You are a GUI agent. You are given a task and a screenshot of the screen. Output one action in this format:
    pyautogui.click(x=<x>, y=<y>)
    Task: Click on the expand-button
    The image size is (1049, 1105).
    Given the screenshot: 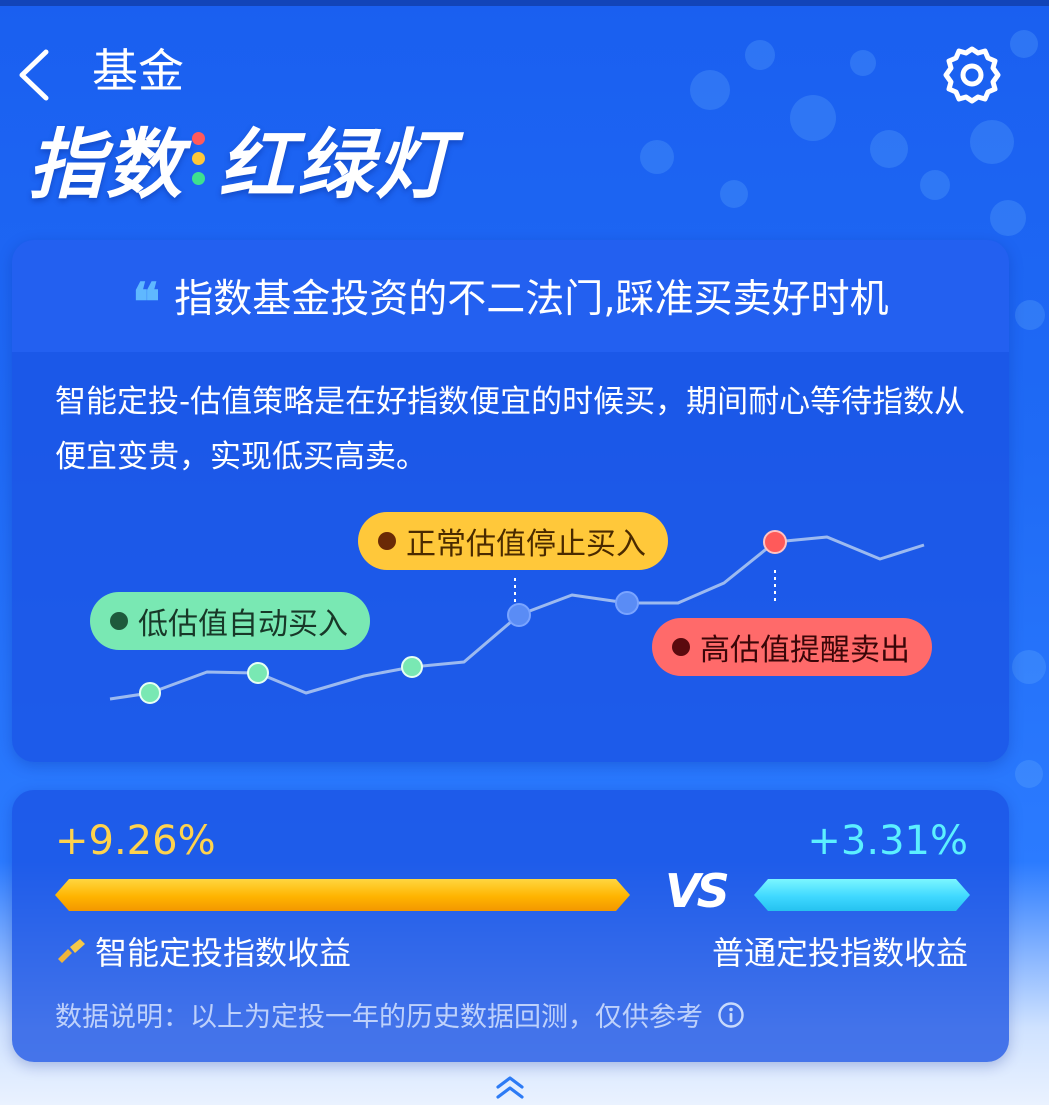 What is the action you would take?
    pyautogui.click(x=510, y=1087)
    